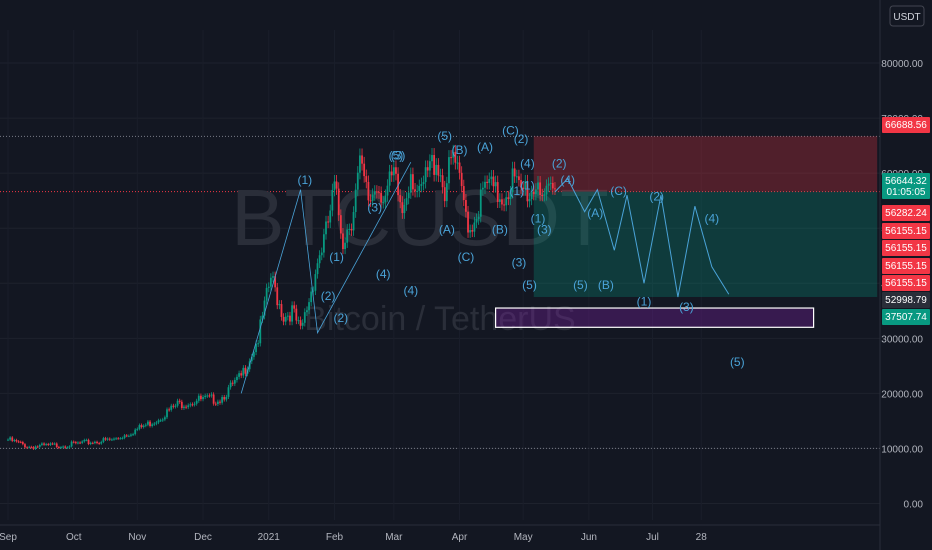 Image resolution: width=932 pixels, height=550 pixels. What do you see at coordinates (341, 318) in the screenshot?
I see `wave-label: (2)` at bounding box center [341, 318].